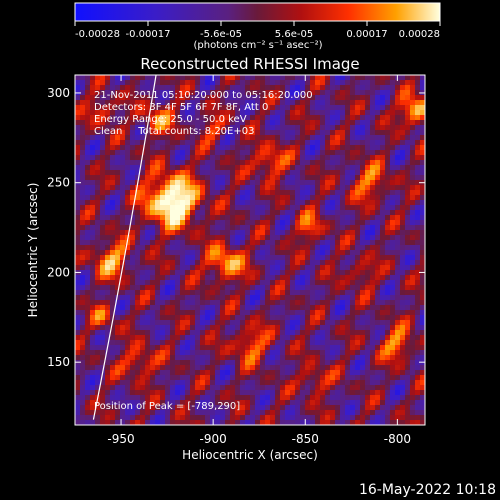 Image resolution: width=500 pixels, height=500 pixels. Describe the element at coordinates (120, 439) in the screenshot. I see `x-tick-label: -950` at that location.